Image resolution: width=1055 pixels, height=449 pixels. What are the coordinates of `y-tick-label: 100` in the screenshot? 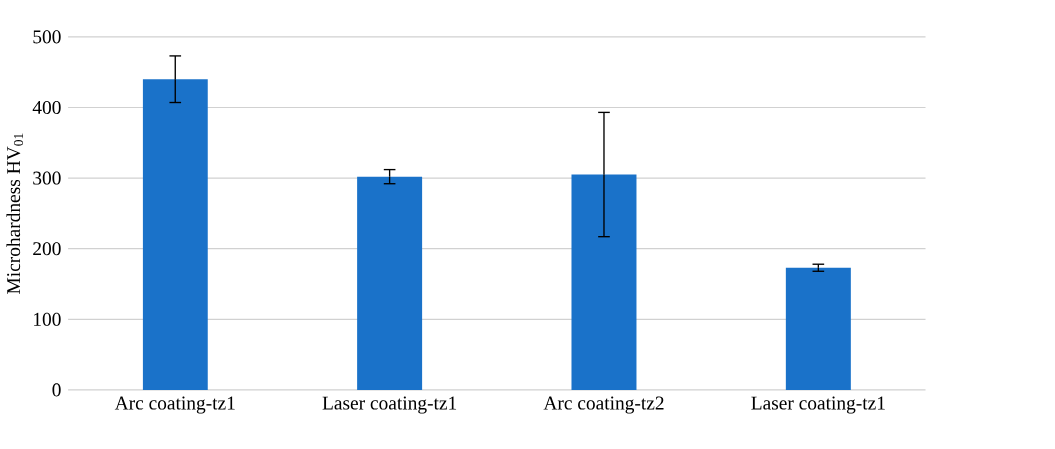 It's located at (47, 319).